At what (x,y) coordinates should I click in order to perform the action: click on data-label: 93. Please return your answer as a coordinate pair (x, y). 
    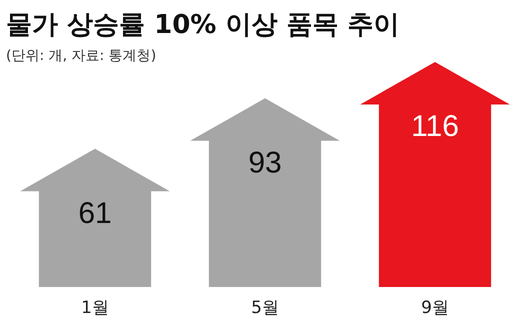
    Looking at the image, I should click on (265, 163).